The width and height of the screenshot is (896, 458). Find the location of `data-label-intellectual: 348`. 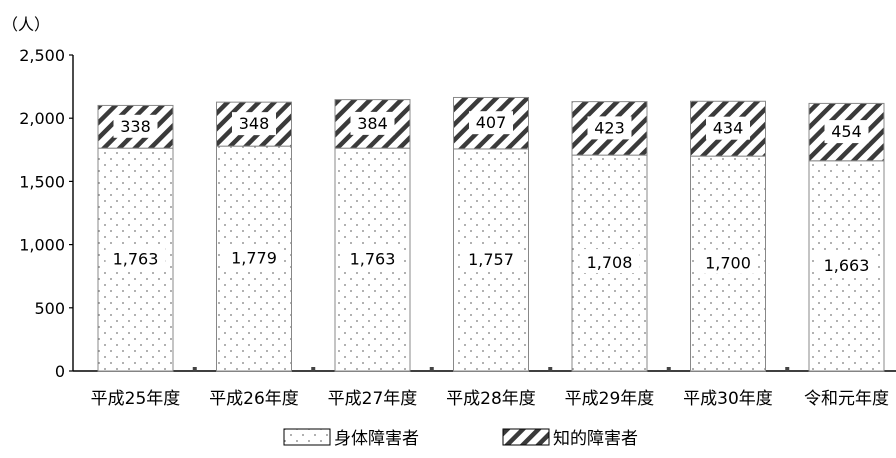

data-label-intellectual: 348 is located at coordinates (254, 123).